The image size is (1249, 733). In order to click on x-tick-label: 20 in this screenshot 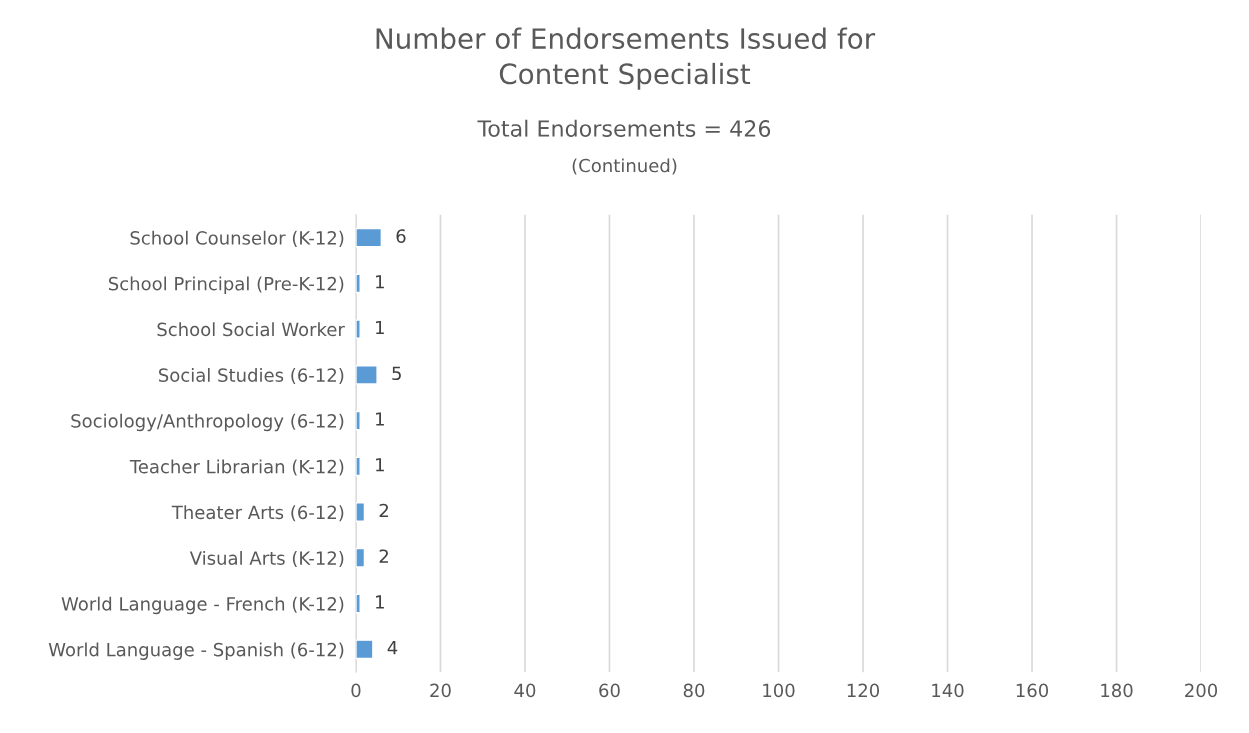, I will do `click(440, 690)`.